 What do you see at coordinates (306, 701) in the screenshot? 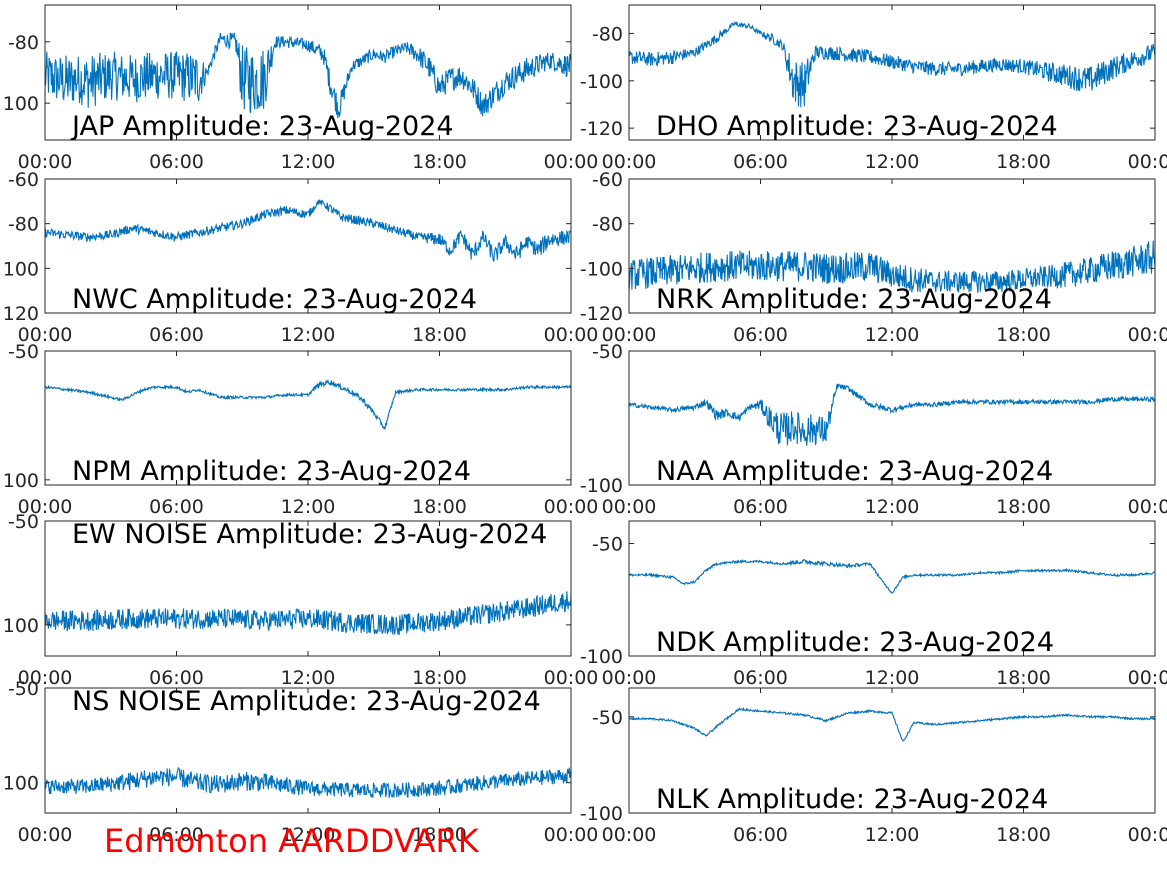
I see `panel-title-ns-noise: NS NOISE Amplitude: 23-Aug-2024` at bounding box center [306, 701].